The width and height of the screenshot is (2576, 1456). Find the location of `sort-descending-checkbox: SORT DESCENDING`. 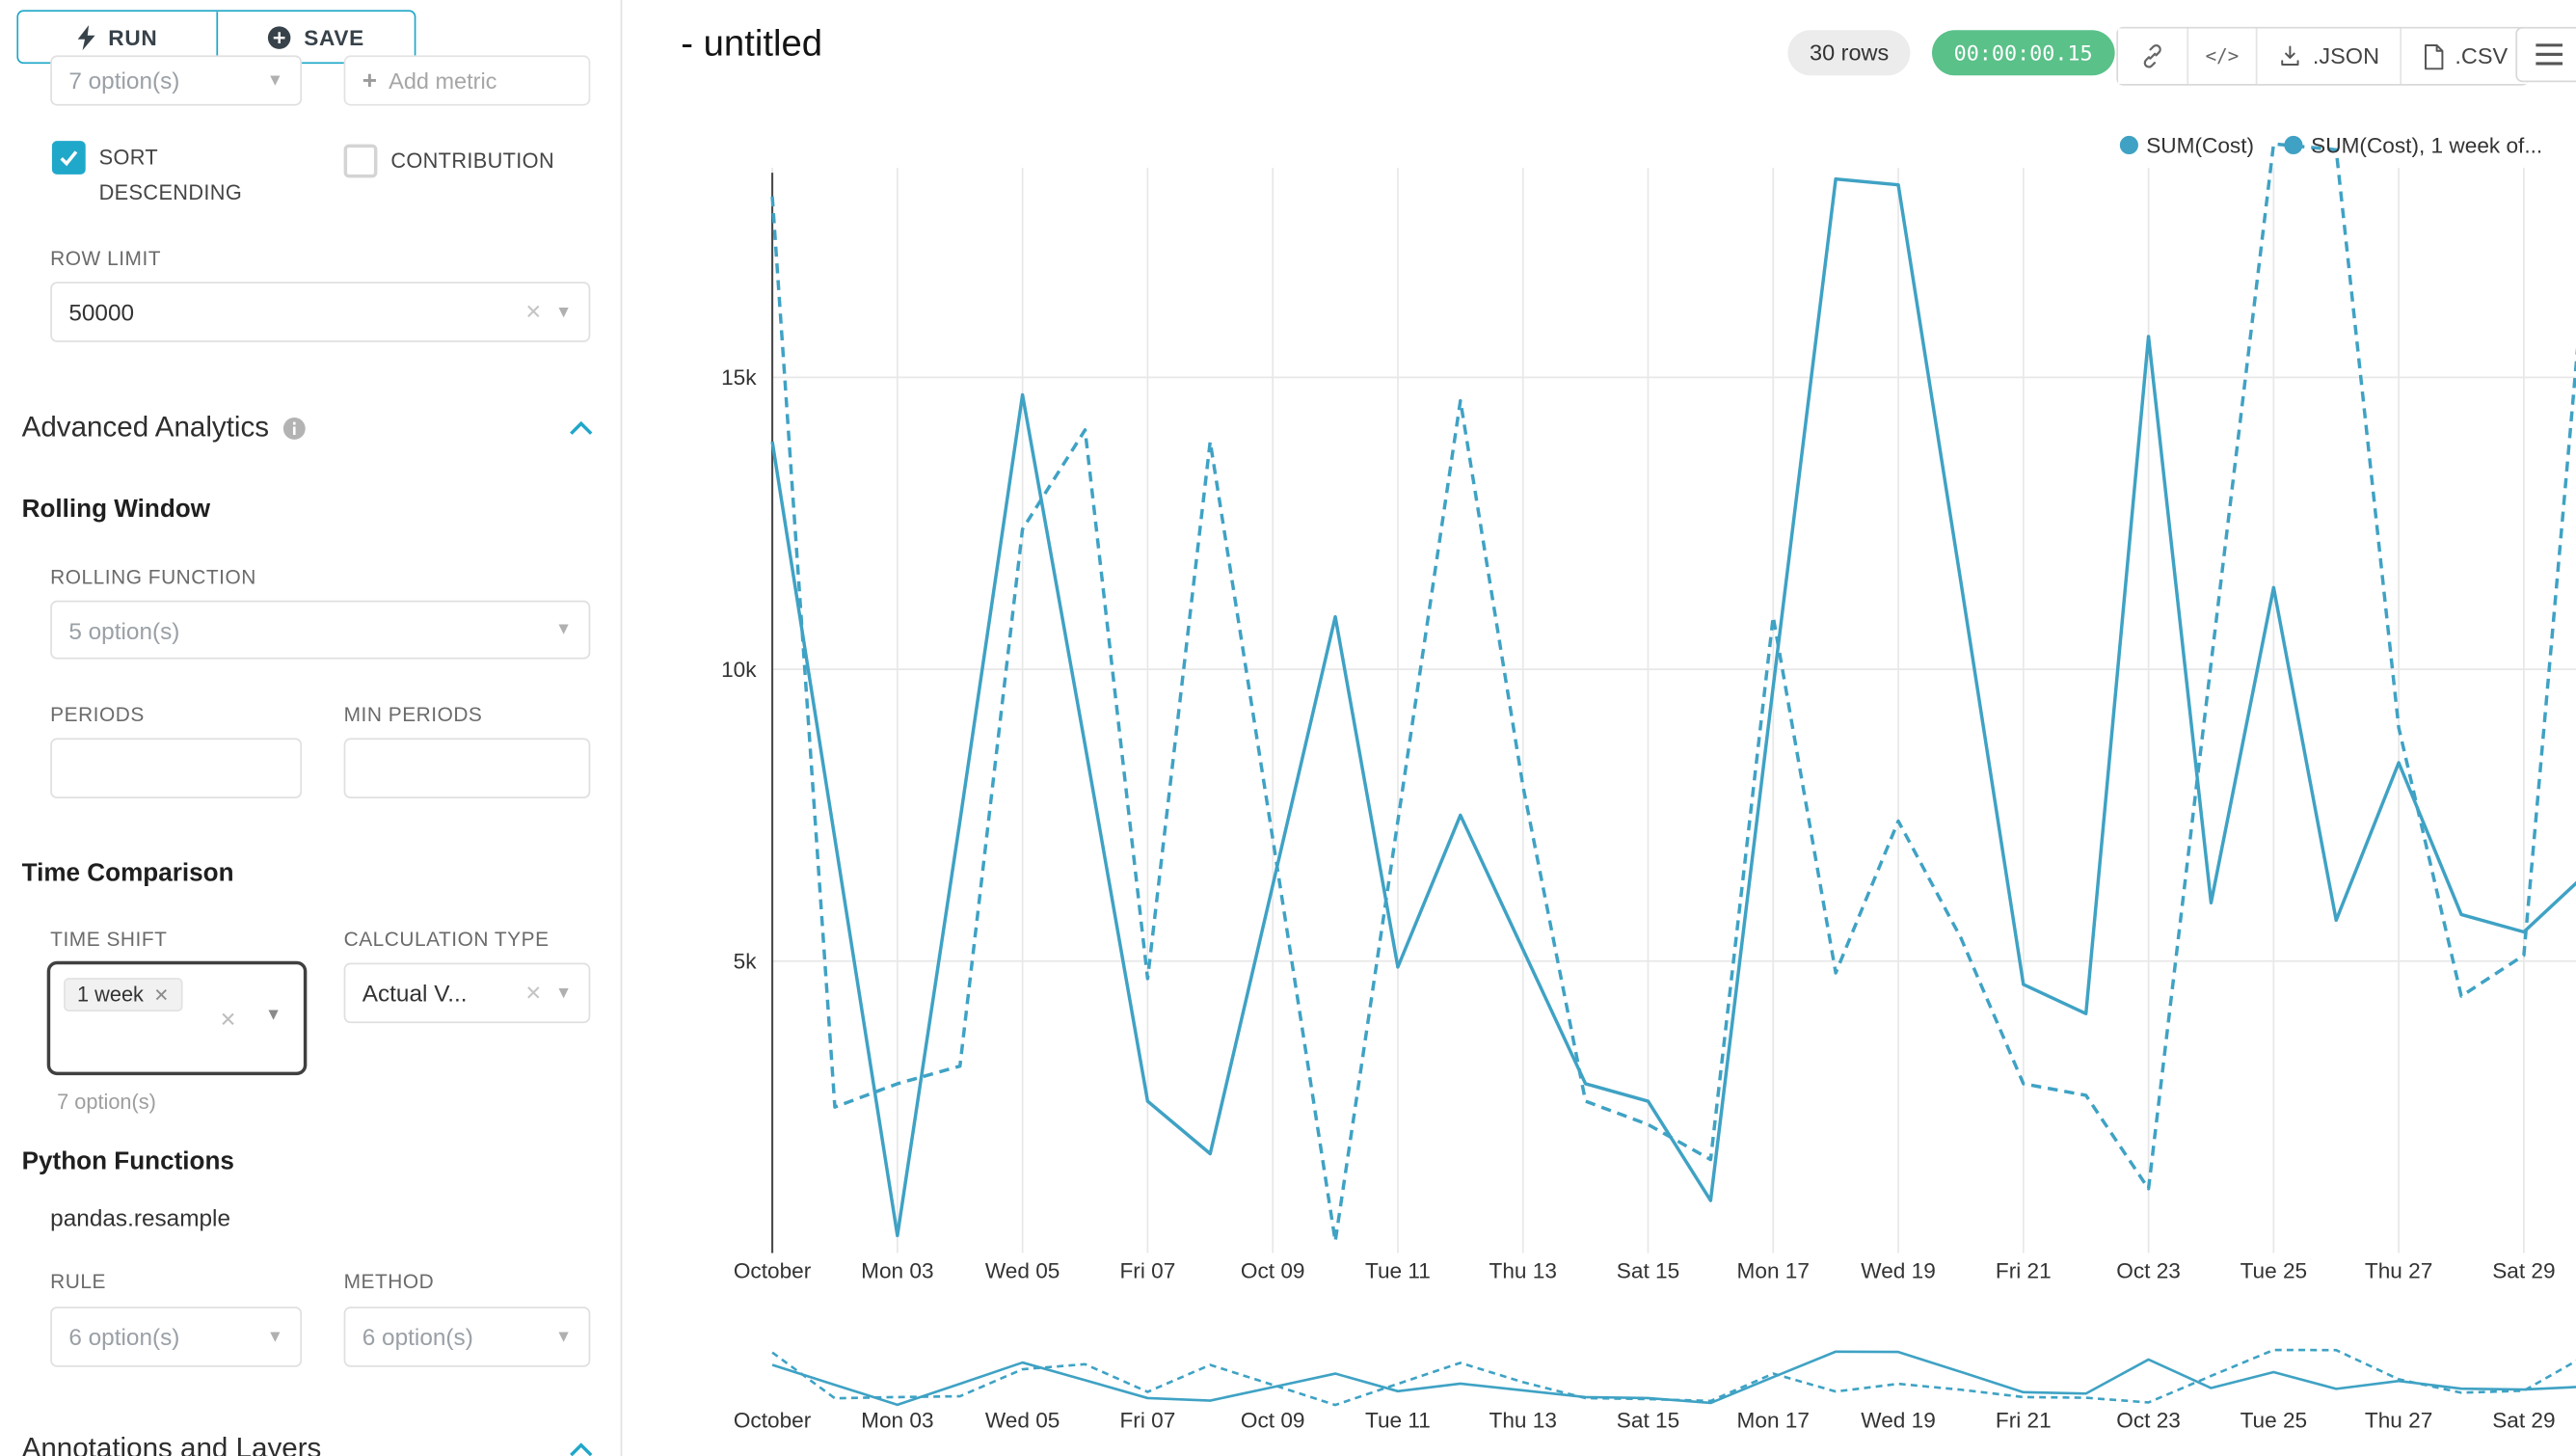

sort-descending-checkbox: SORT DESCENDING is located at coordinates (186, 176).